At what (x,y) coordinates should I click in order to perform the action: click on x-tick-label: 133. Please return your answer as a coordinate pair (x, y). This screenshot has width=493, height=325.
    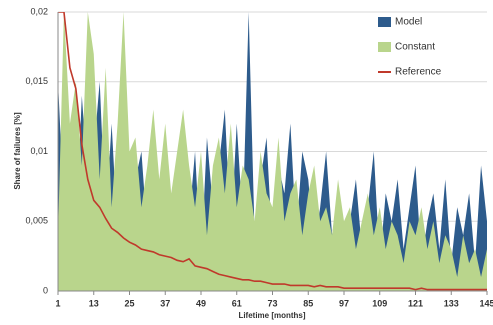
    Looking at the image, I should click on (451, 303).